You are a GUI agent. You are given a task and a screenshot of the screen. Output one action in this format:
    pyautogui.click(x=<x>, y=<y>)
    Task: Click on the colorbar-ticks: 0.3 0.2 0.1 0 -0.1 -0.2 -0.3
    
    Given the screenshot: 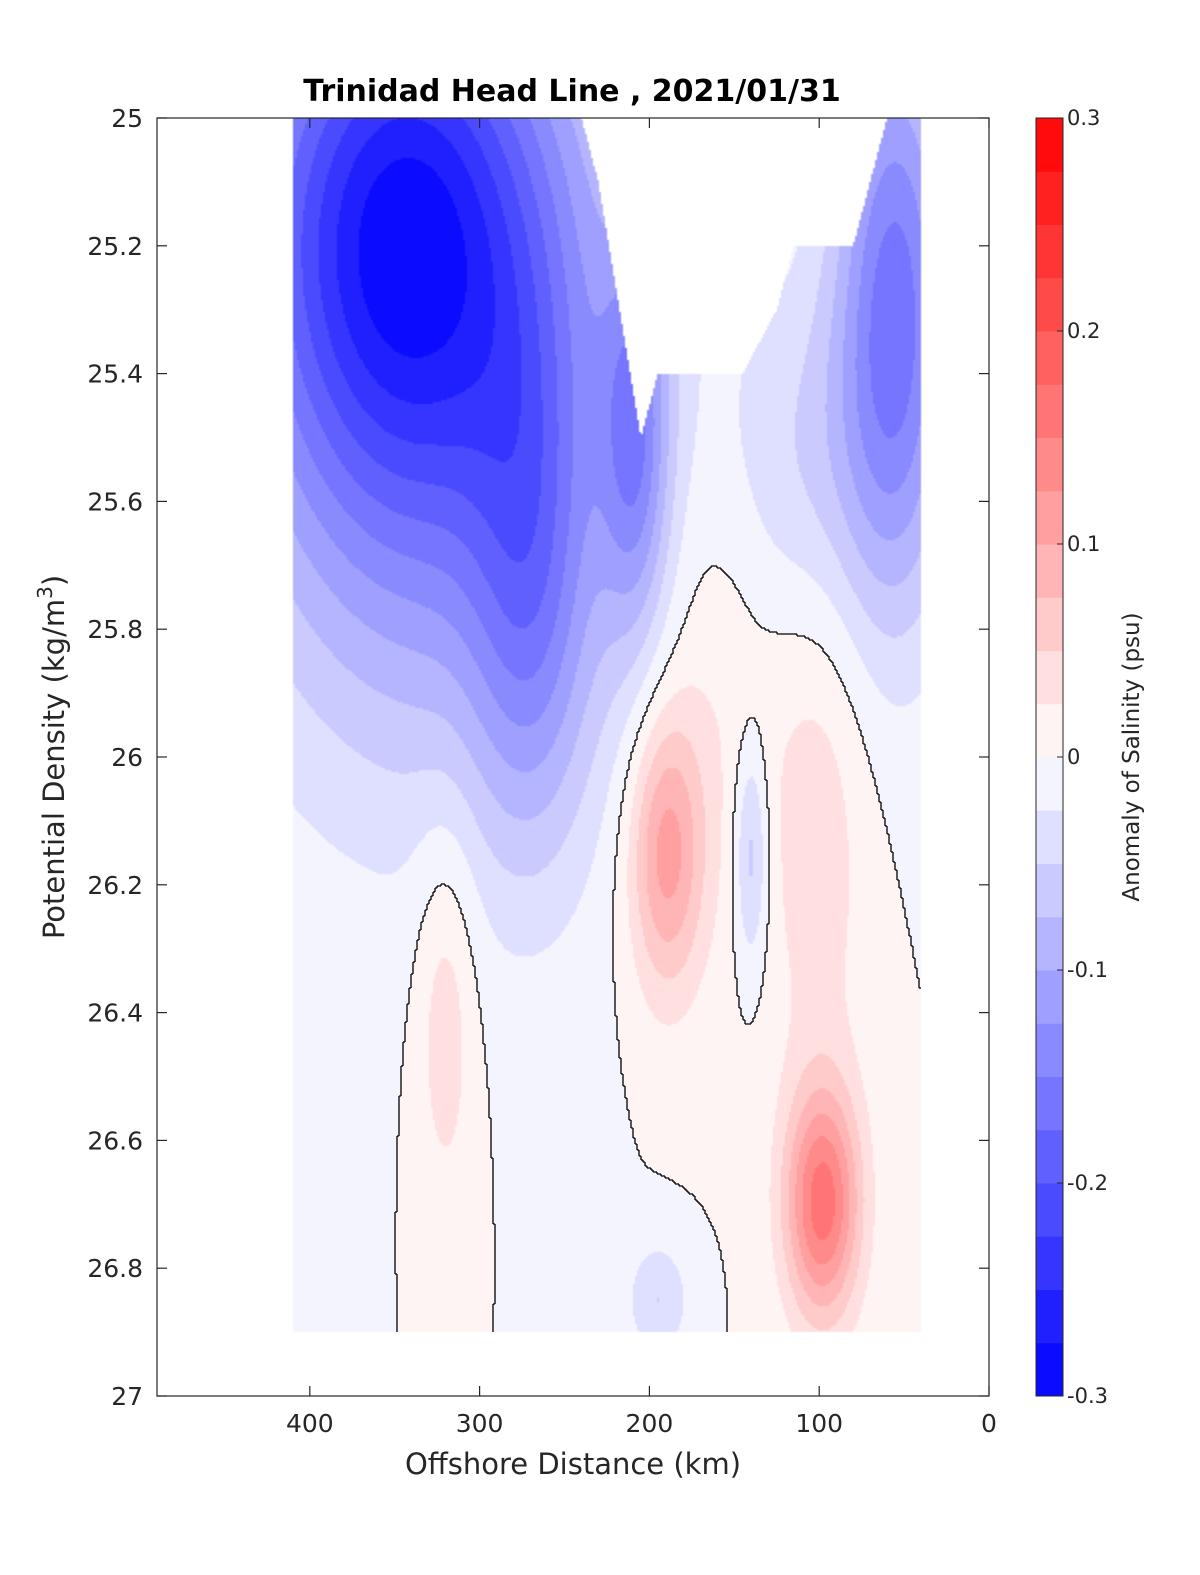 What is the action you would take?
    pyautogui.click(x=1082, y=757)
    